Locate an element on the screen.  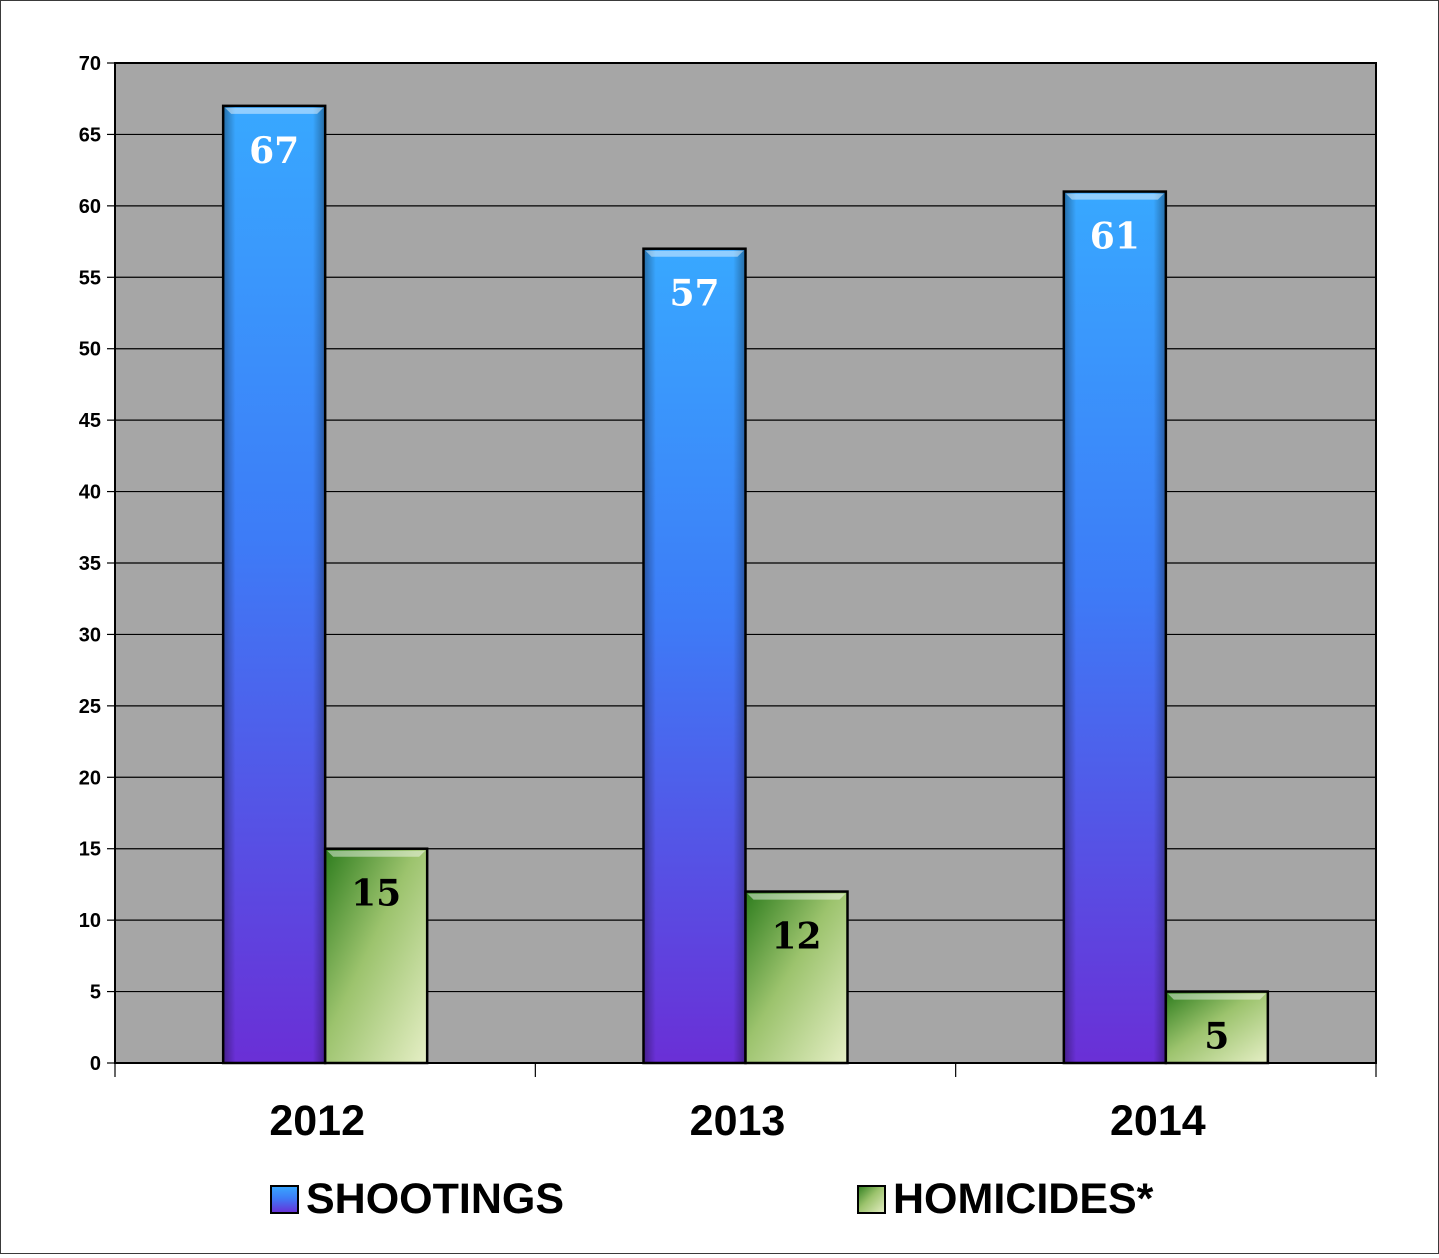
y-tick-label: 25 is located at coordinates (90, 707).